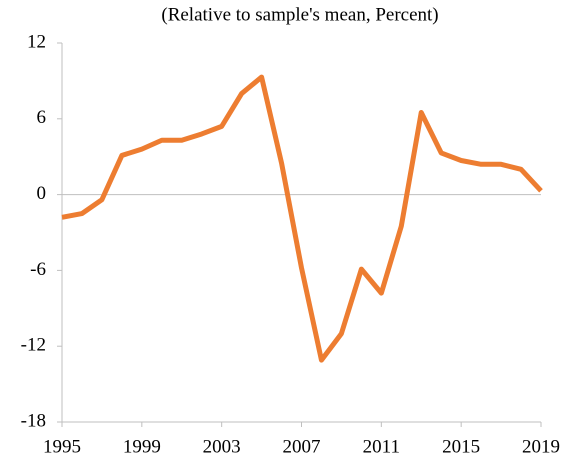 Image resolution: width=569 pixels, height=463 pixels. Describe the element at coordinates (381, 446) in the screenshot. I see `x-tick-label: 2011` at that location.